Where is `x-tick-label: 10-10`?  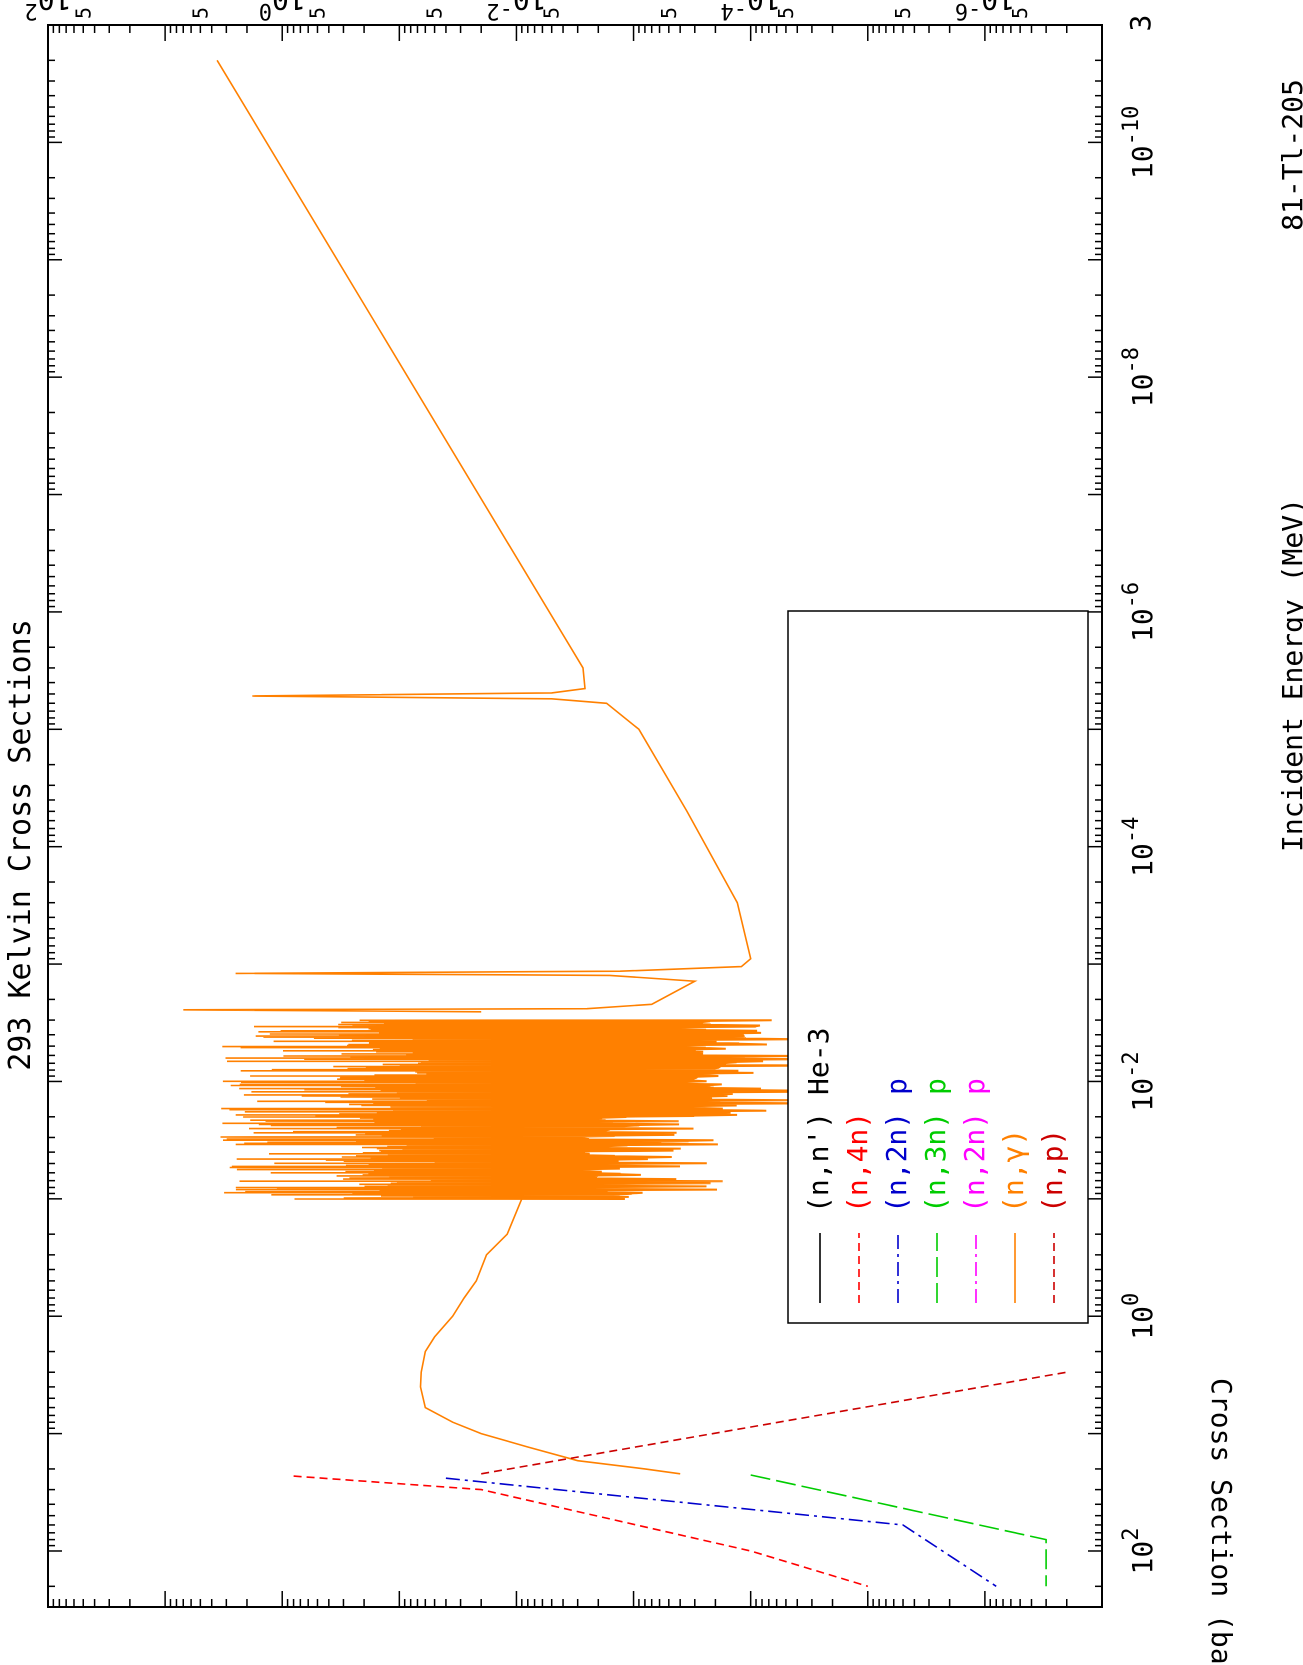 x-tick-label: 10-10 is located at coordinates (1139, 142).